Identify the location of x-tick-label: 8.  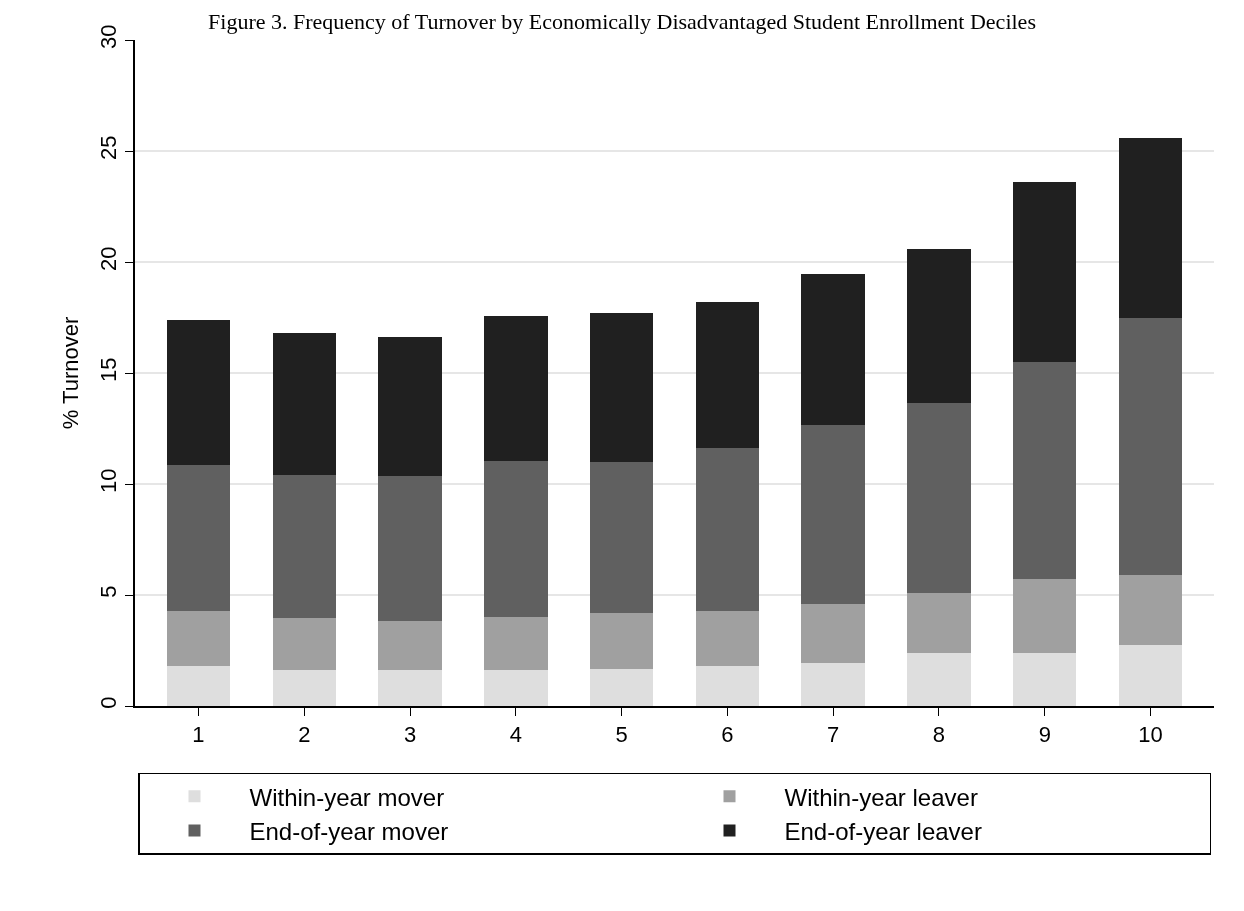
(939, 735).